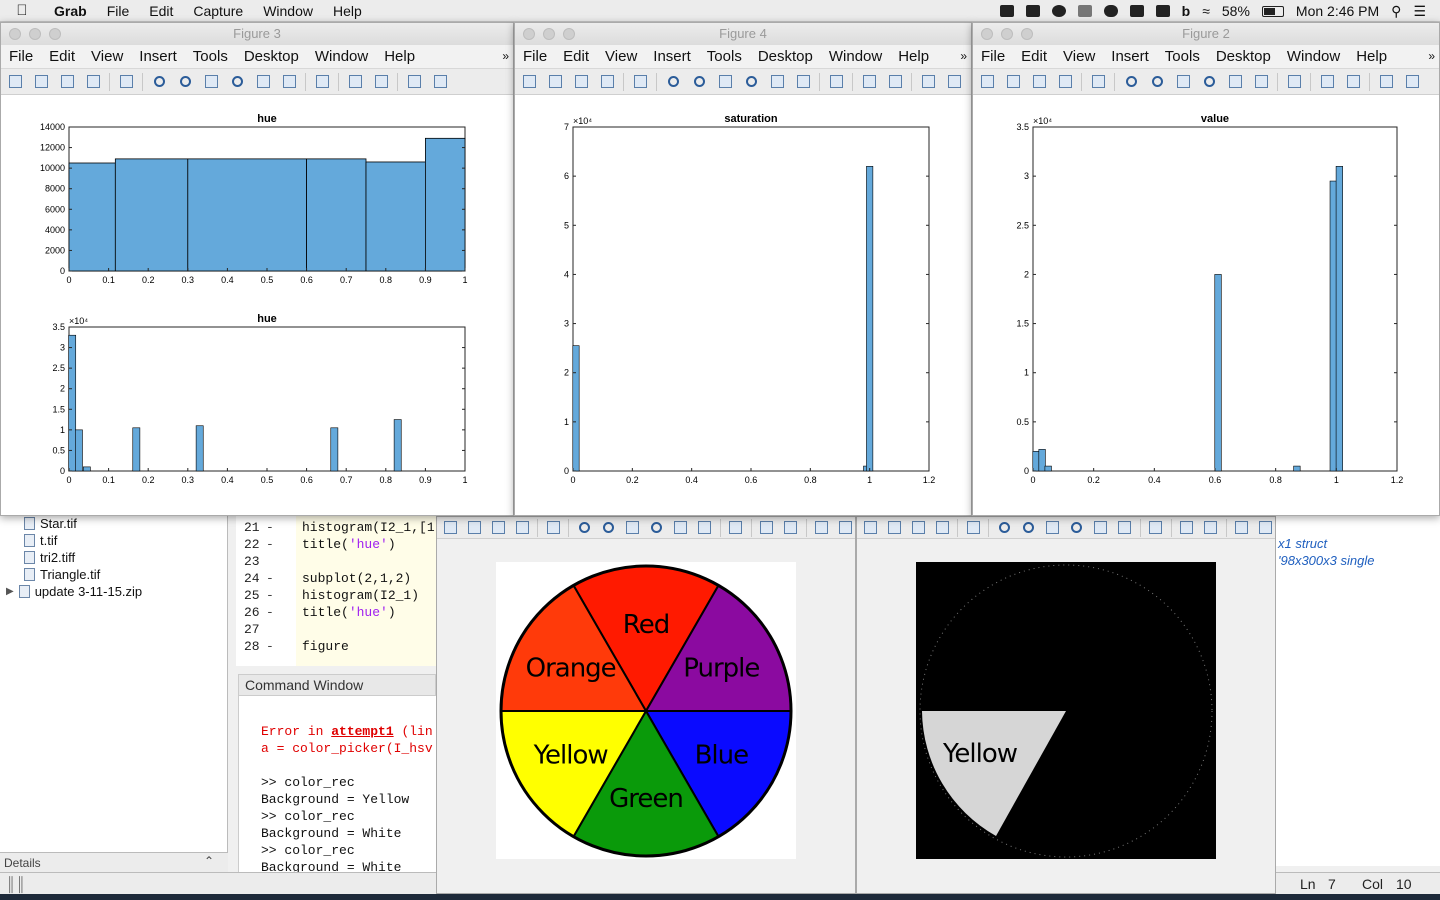 The image size is (1440, 900). I want to click on details-panel-header: Details ⌃, so click(114, 862).